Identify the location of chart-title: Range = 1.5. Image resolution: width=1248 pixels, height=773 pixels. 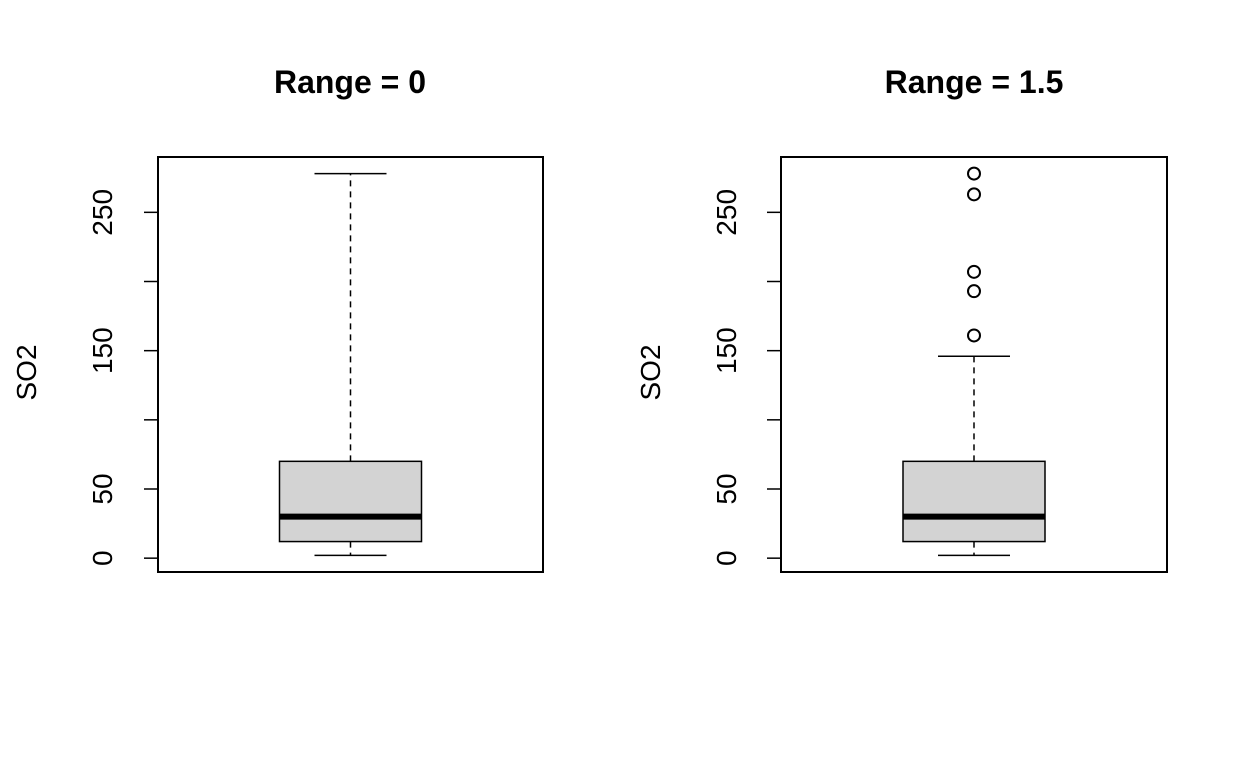
(974, 82).